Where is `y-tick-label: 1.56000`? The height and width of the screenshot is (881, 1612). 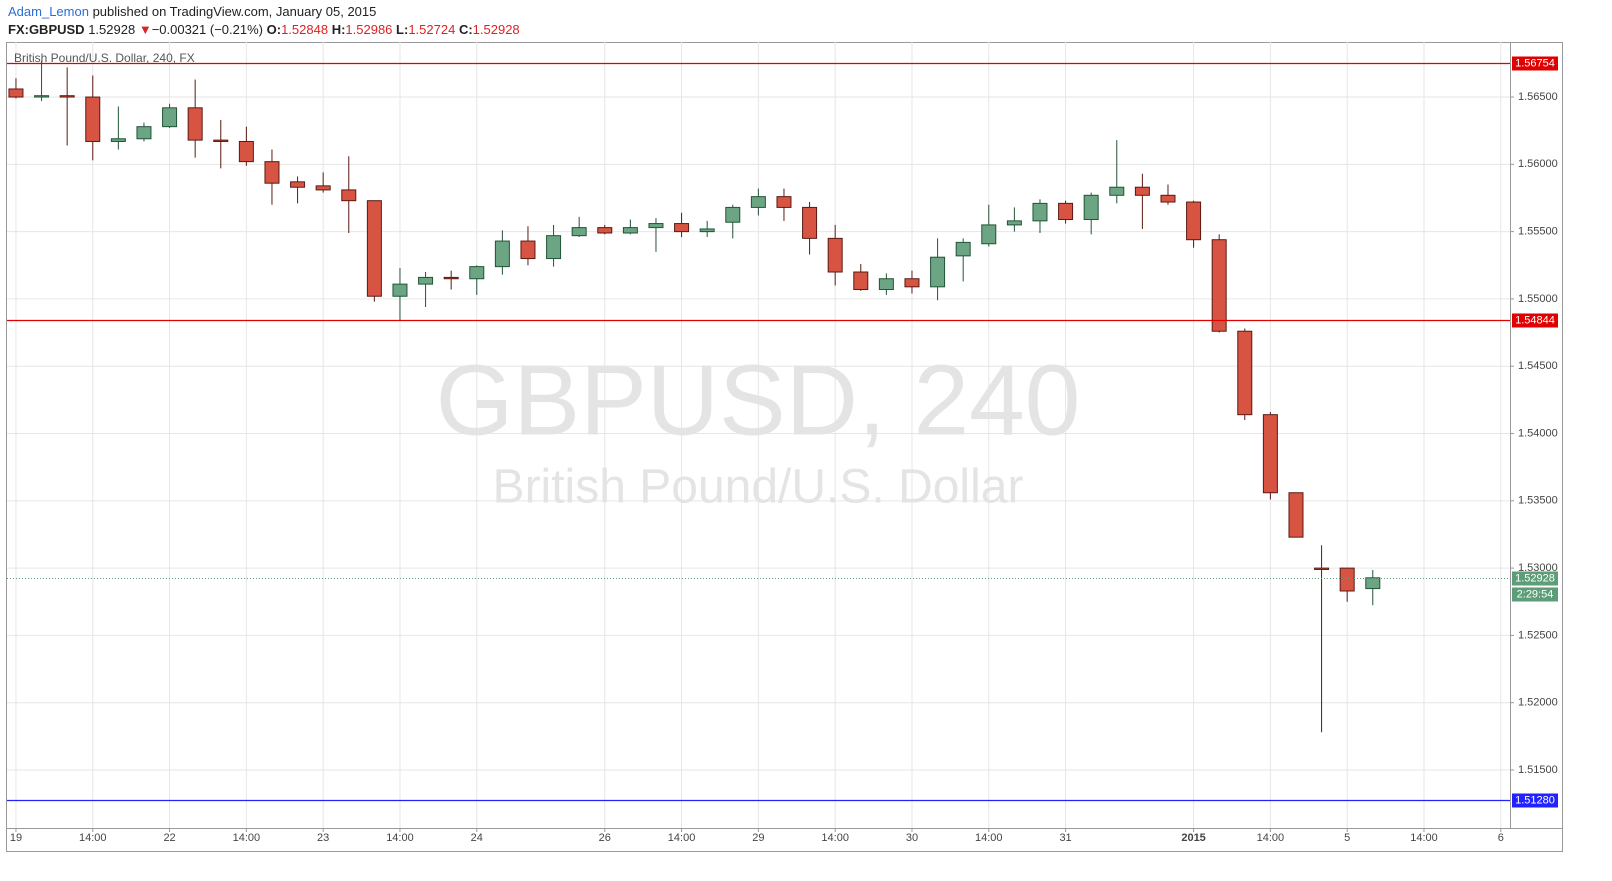 y-tick-label: 1.56000 is located at coordinates (1538, 164).